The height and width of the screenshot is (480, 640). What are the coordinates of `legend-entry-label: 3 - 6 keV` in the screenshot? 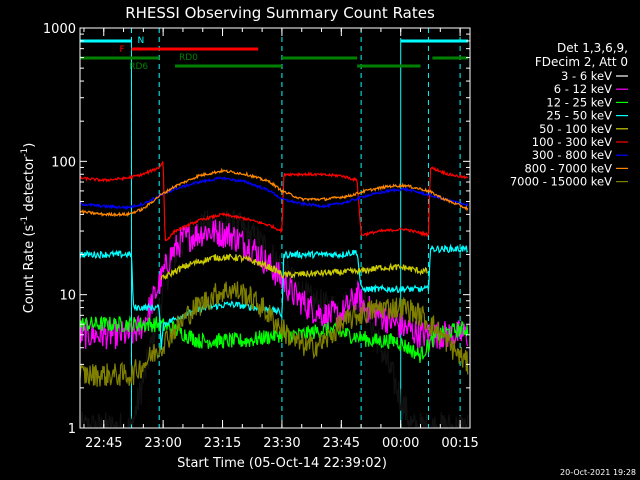 It's located at (586, 76).